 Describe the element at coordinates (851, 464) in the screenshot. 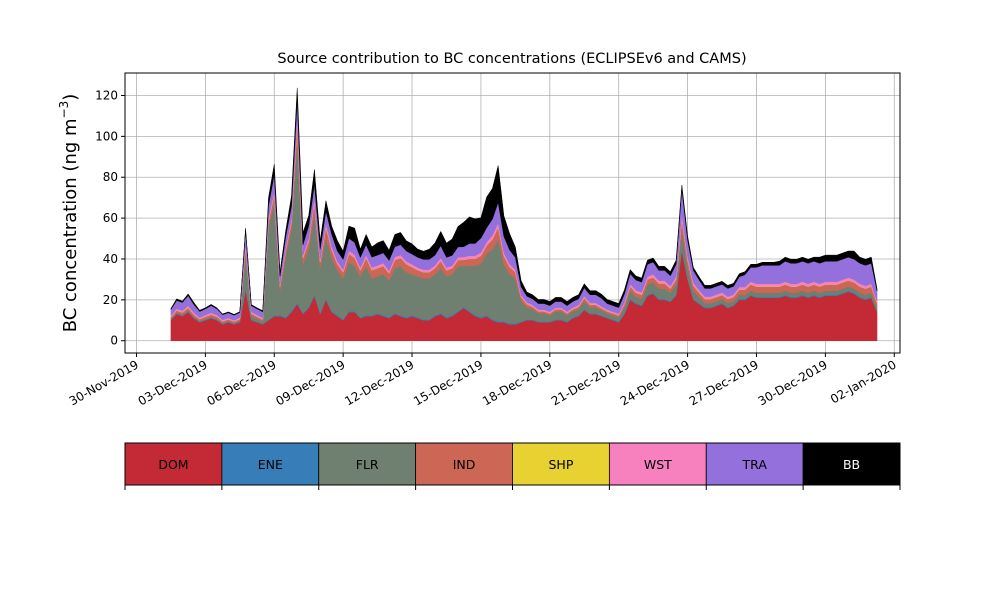

I see `legend-label-bb: BB` at that location.